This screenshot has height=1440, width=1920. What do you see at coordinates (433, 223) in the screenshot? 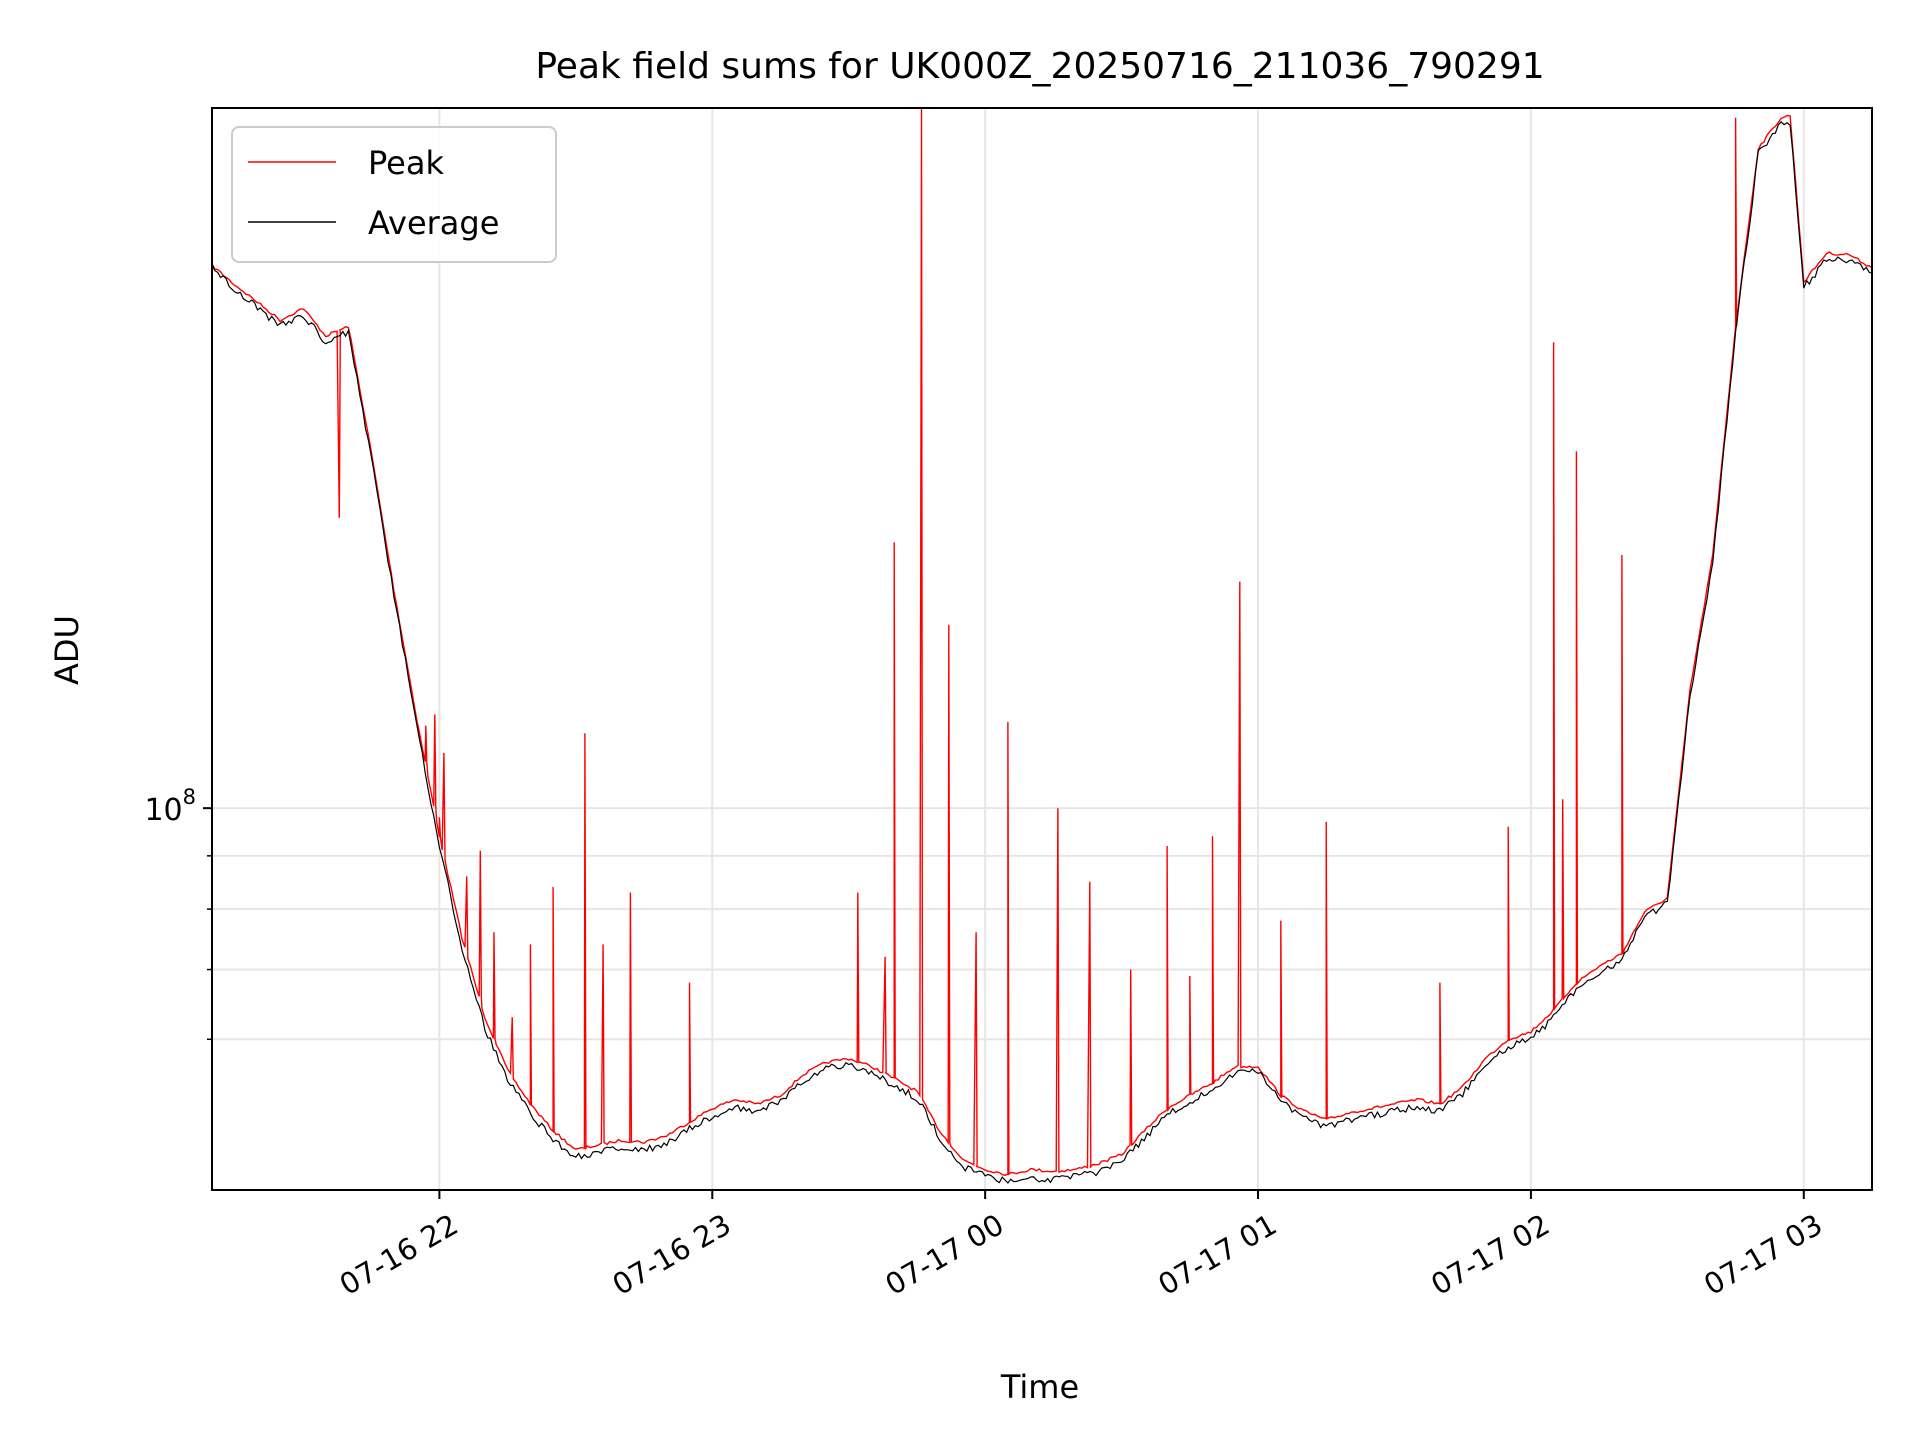
I see `legend-average-label: Average` at bounding box center [433, 223].